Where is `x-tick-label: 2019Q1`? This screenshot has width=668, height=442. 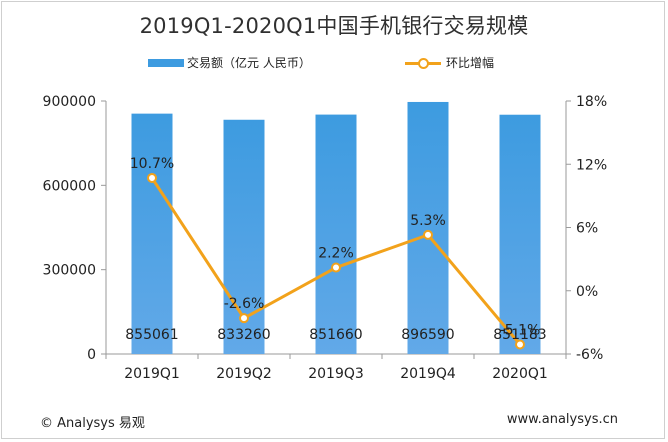
x-tick-label: 2019Q1 is located at coordinates (152, 374).